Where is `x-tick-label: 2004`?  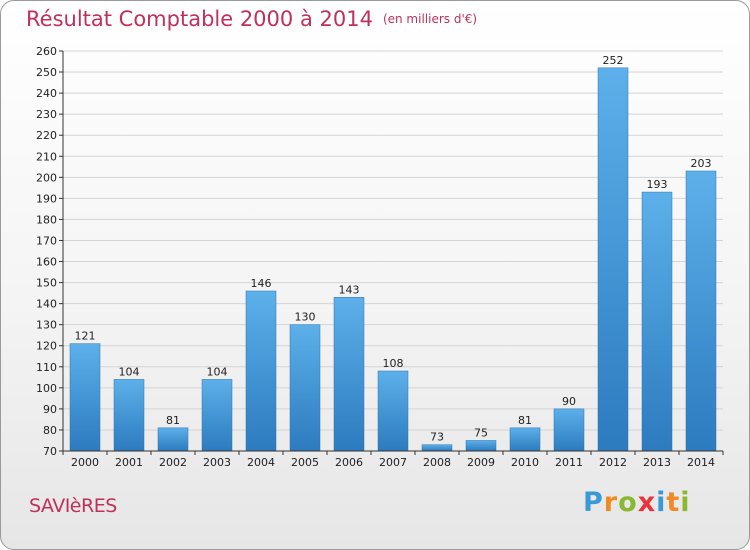
x-tick-label: 2004 is located at coordinates (261, 462).